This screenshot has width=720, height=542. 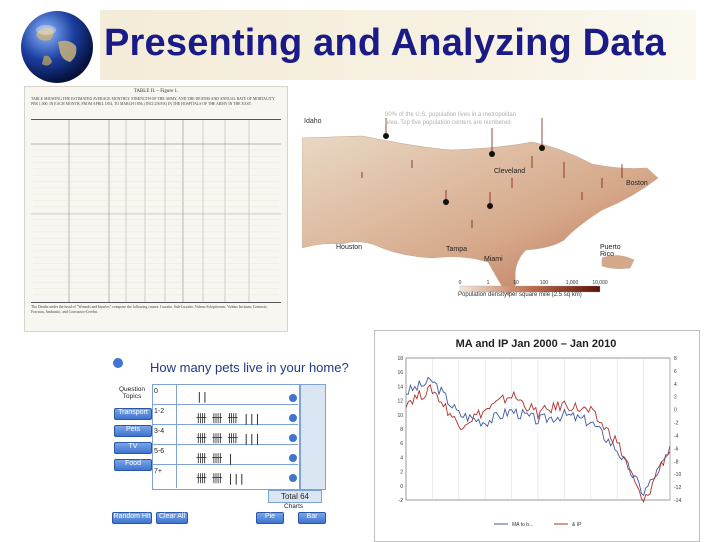 I want to click on row-label-0: 0, so click(x=156, y=391).